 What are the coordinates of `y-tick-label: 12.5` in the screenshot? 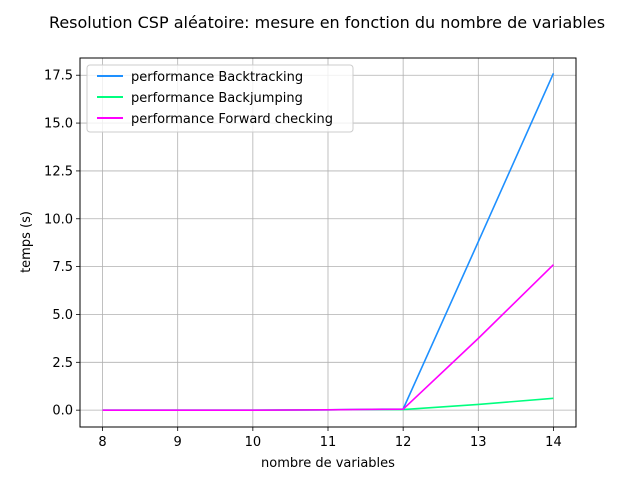 It's located at (58, 171).